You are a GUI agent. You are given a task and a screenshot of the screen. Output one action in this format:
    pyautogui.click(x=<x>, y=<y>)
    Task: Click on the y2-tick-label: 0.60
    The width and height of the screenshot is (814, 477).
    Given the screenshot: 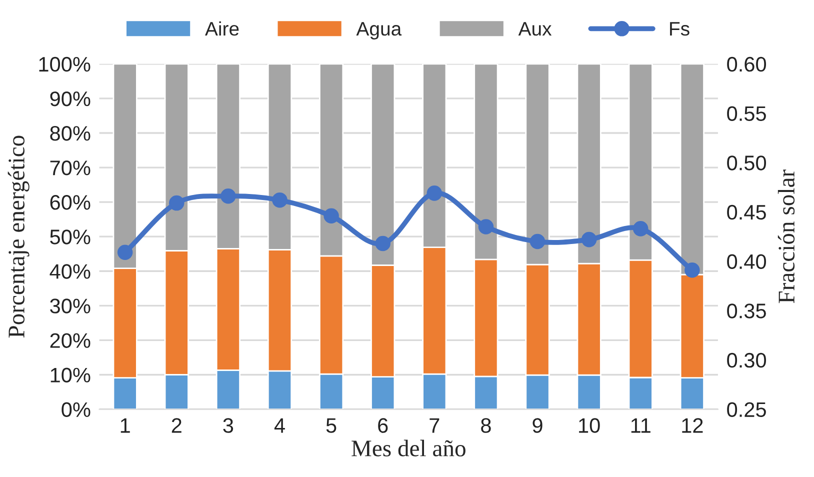 What is the action you would take?
    pyautogui.click(x=746, y=64)
    